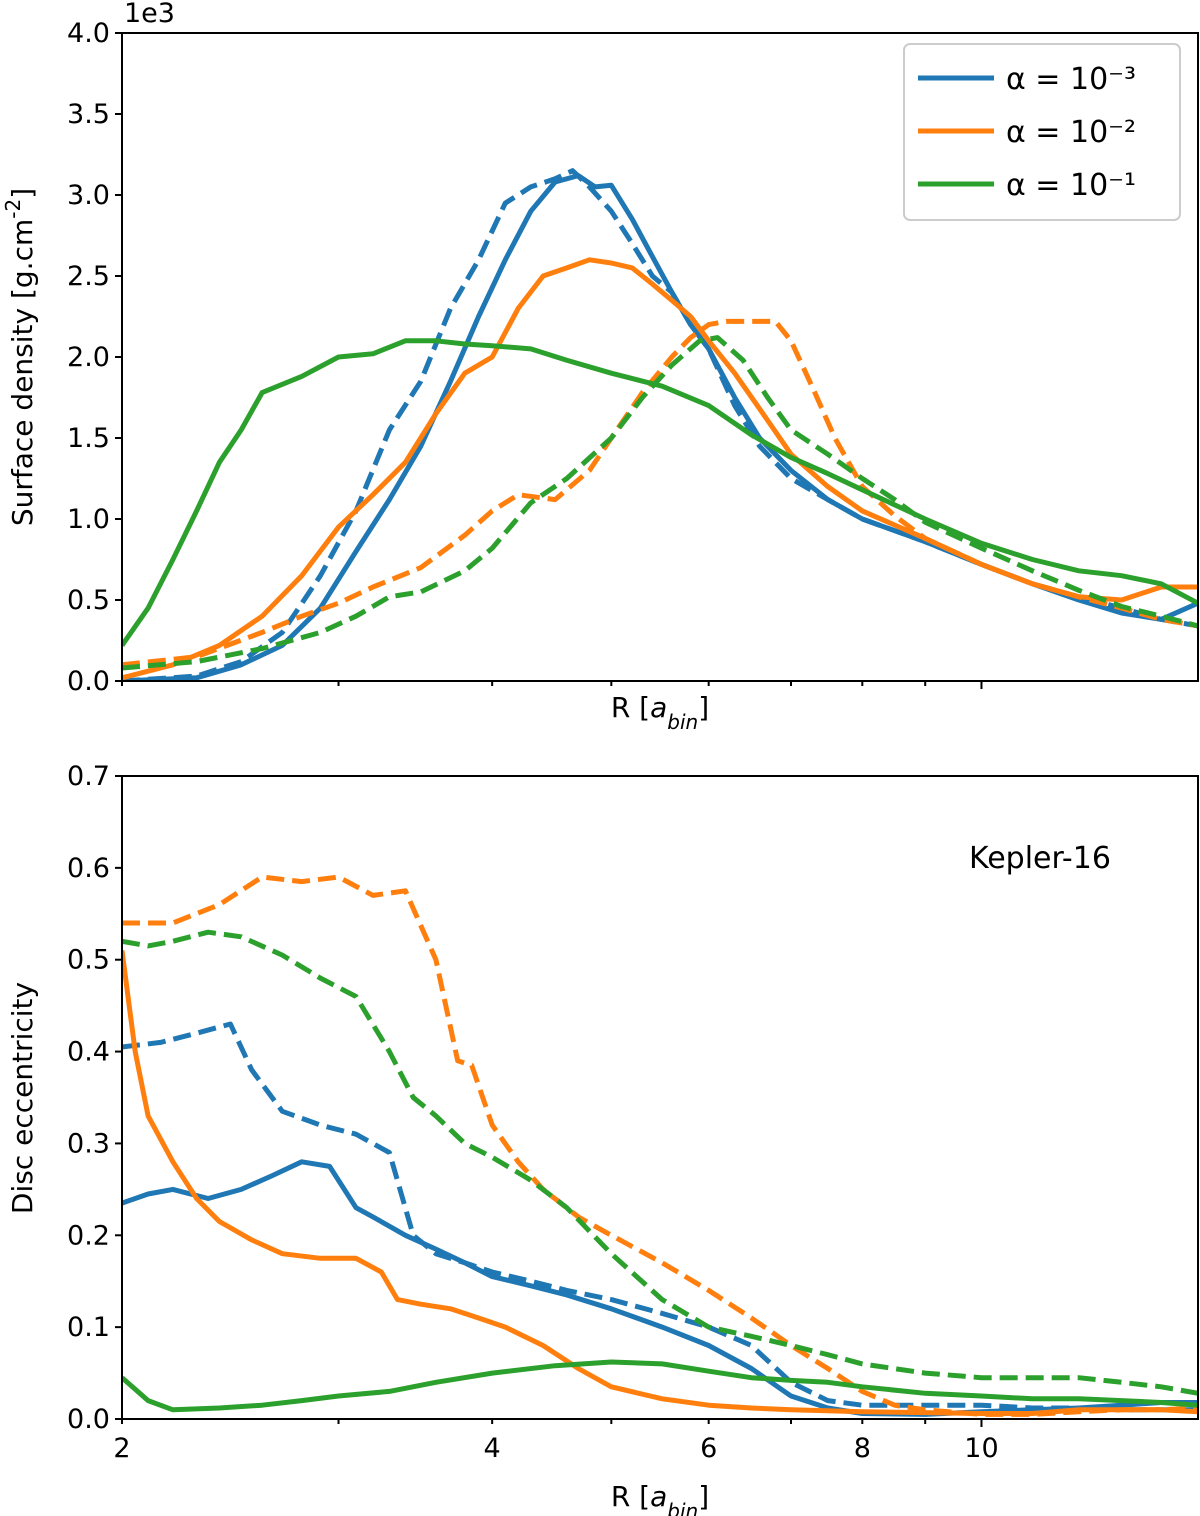 This screenshot has height=1516, width=1200. Describe the element at coordinates (492, 1448) in the screenshot. I see `eccentricity-x-tick-label: 4` at that location.